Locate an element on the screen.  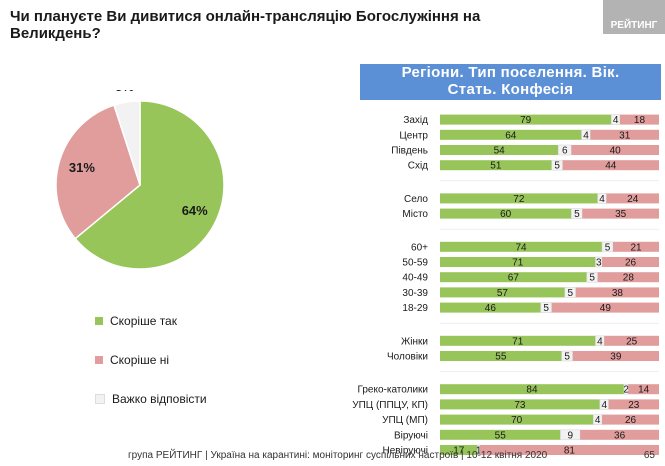
bar-value-label: 3 is located at coordinates (599, 263).